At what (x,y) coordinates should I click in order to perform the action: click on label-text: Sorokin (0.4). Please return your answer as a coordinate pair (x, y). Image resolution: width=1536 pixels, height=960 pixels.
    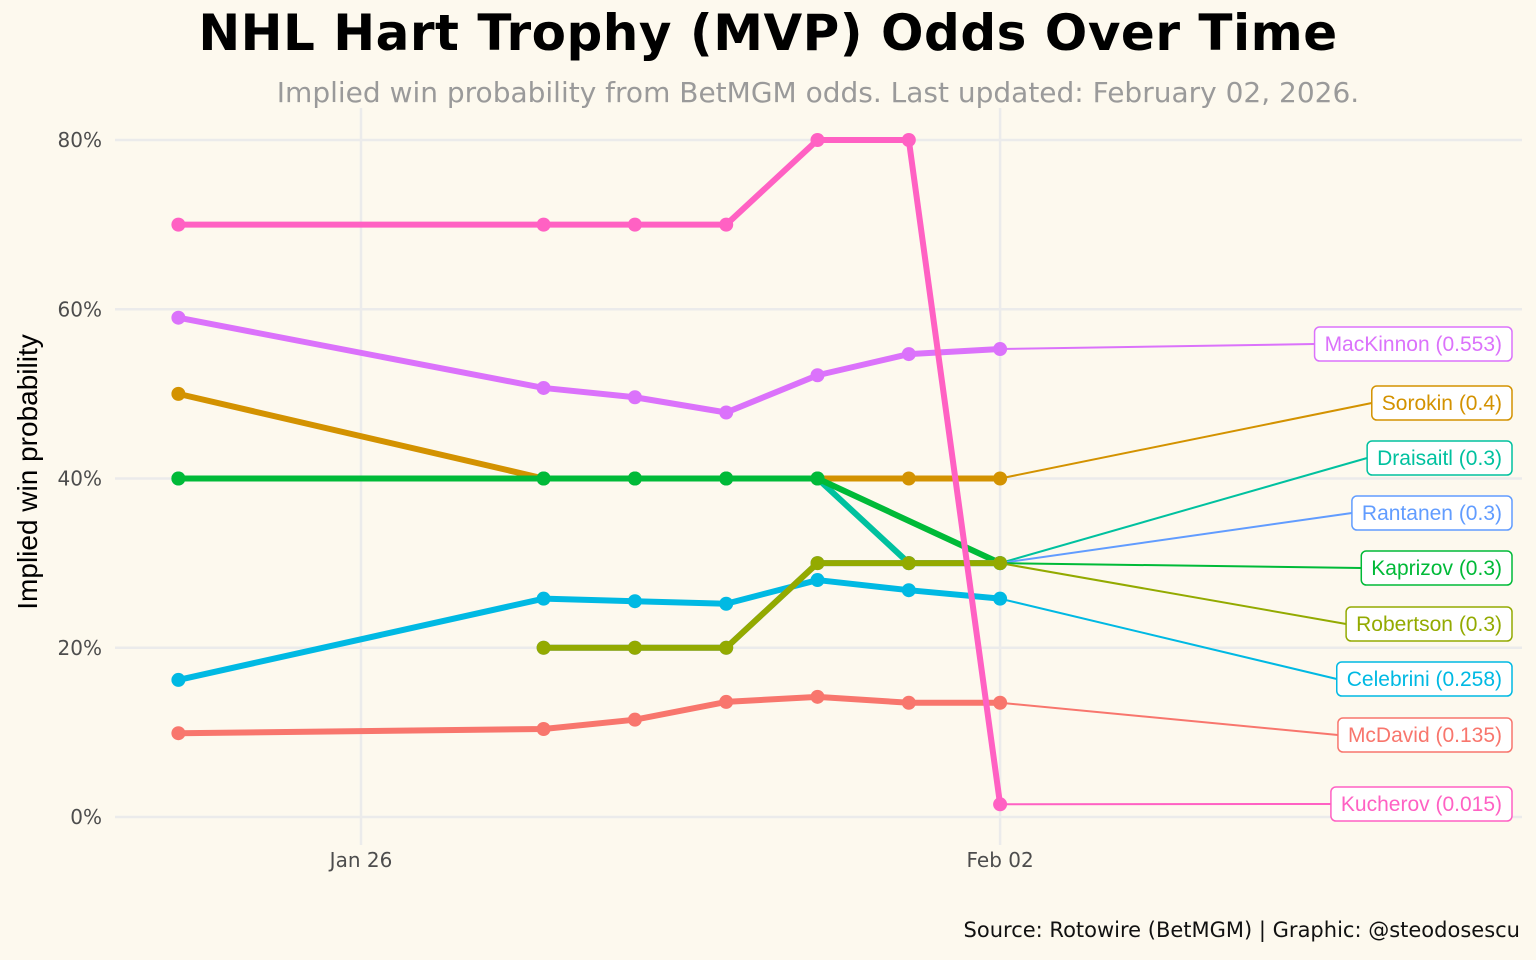
    Looking at the image, I should click on (1442, 403).